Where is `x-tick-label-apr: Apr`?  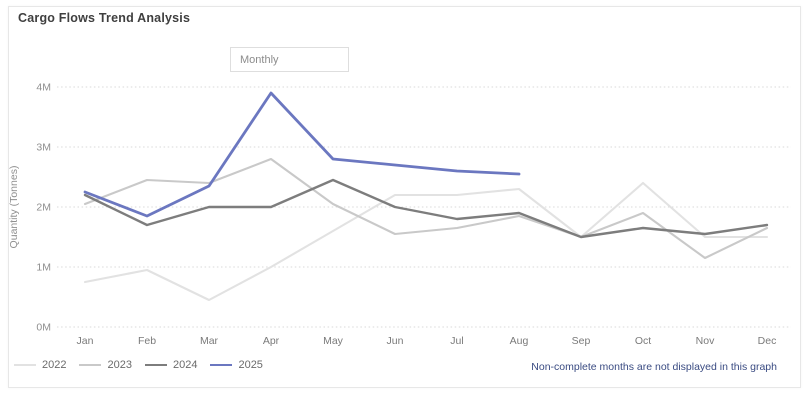 x-tick-label-apr: Apr is located at coordinates (271, 341).